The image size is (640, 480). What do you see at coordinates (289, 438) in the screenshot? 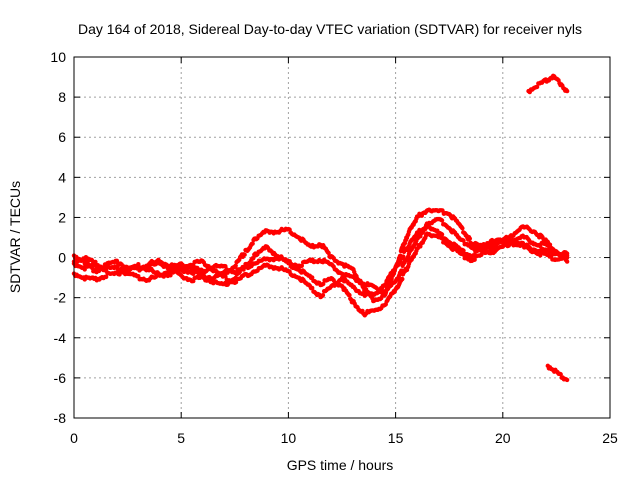
I see `x-tick-label: 10` at bounding box center [289, 438].